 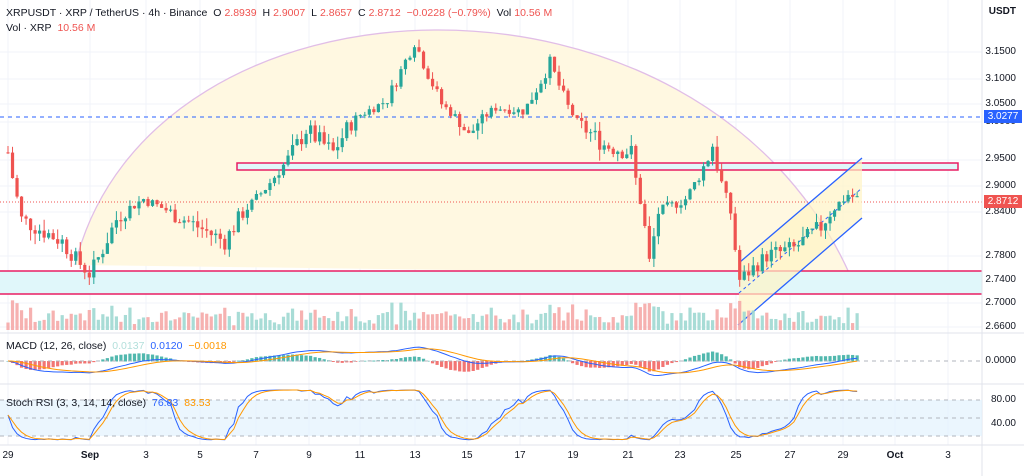 I want to click on volume-label: Vol · XRP, so click(x=29, y=28).